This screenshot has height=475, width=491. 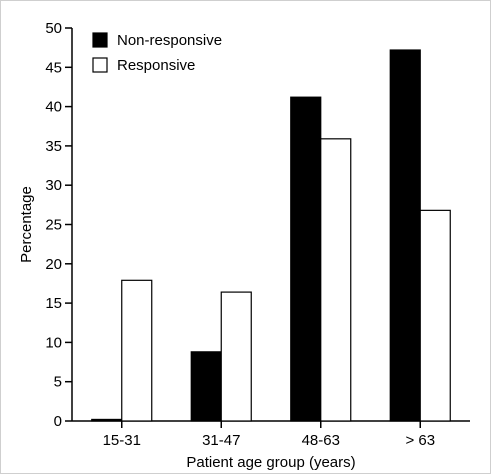 What do you see at coordinates (53, 264) in the screenshot?
I see `y-tick-label: 20` at bounding box center [53, 264].